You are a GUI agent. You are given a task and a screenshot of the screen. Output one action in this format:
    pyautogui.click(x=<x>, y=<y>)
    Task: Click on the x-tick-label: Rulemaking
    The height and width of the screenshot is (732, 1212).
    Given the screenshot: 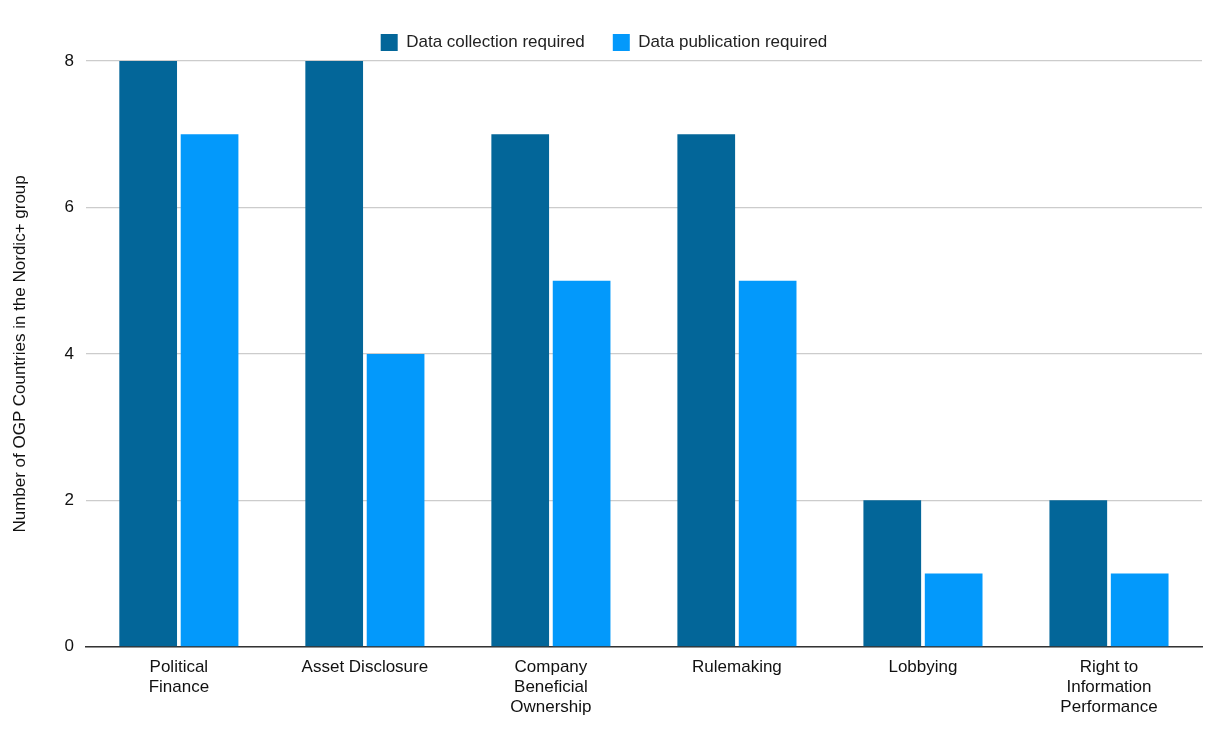 What is the action you would take?
    pyautogui.click(x=737, y=666)
    